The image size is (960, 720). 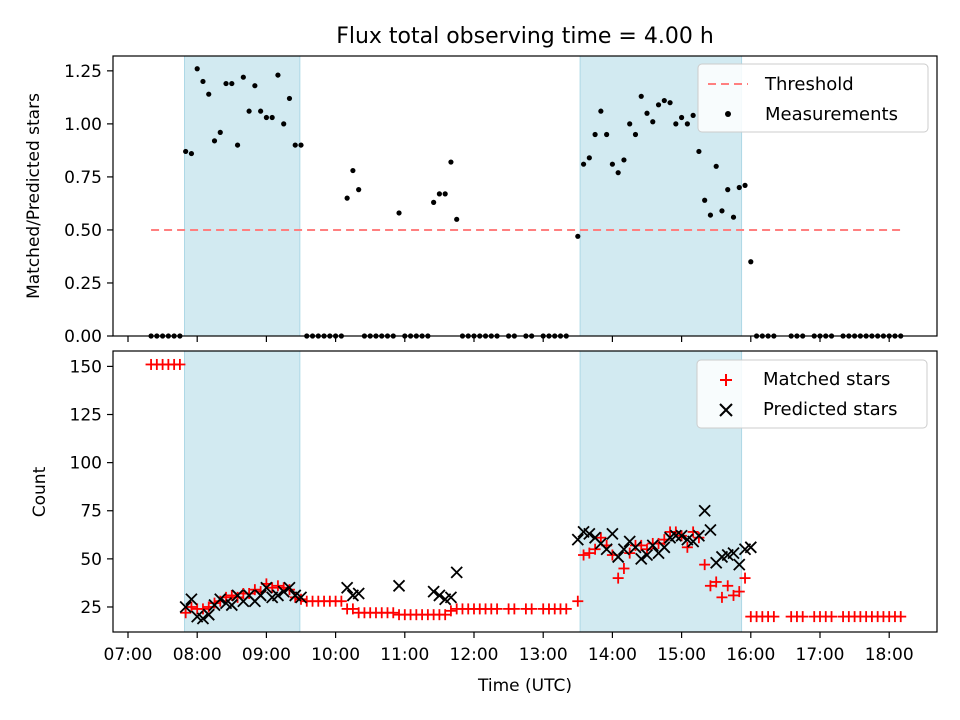 I want to click on x-tick-label: 16:00, so click(x=750, y=655).